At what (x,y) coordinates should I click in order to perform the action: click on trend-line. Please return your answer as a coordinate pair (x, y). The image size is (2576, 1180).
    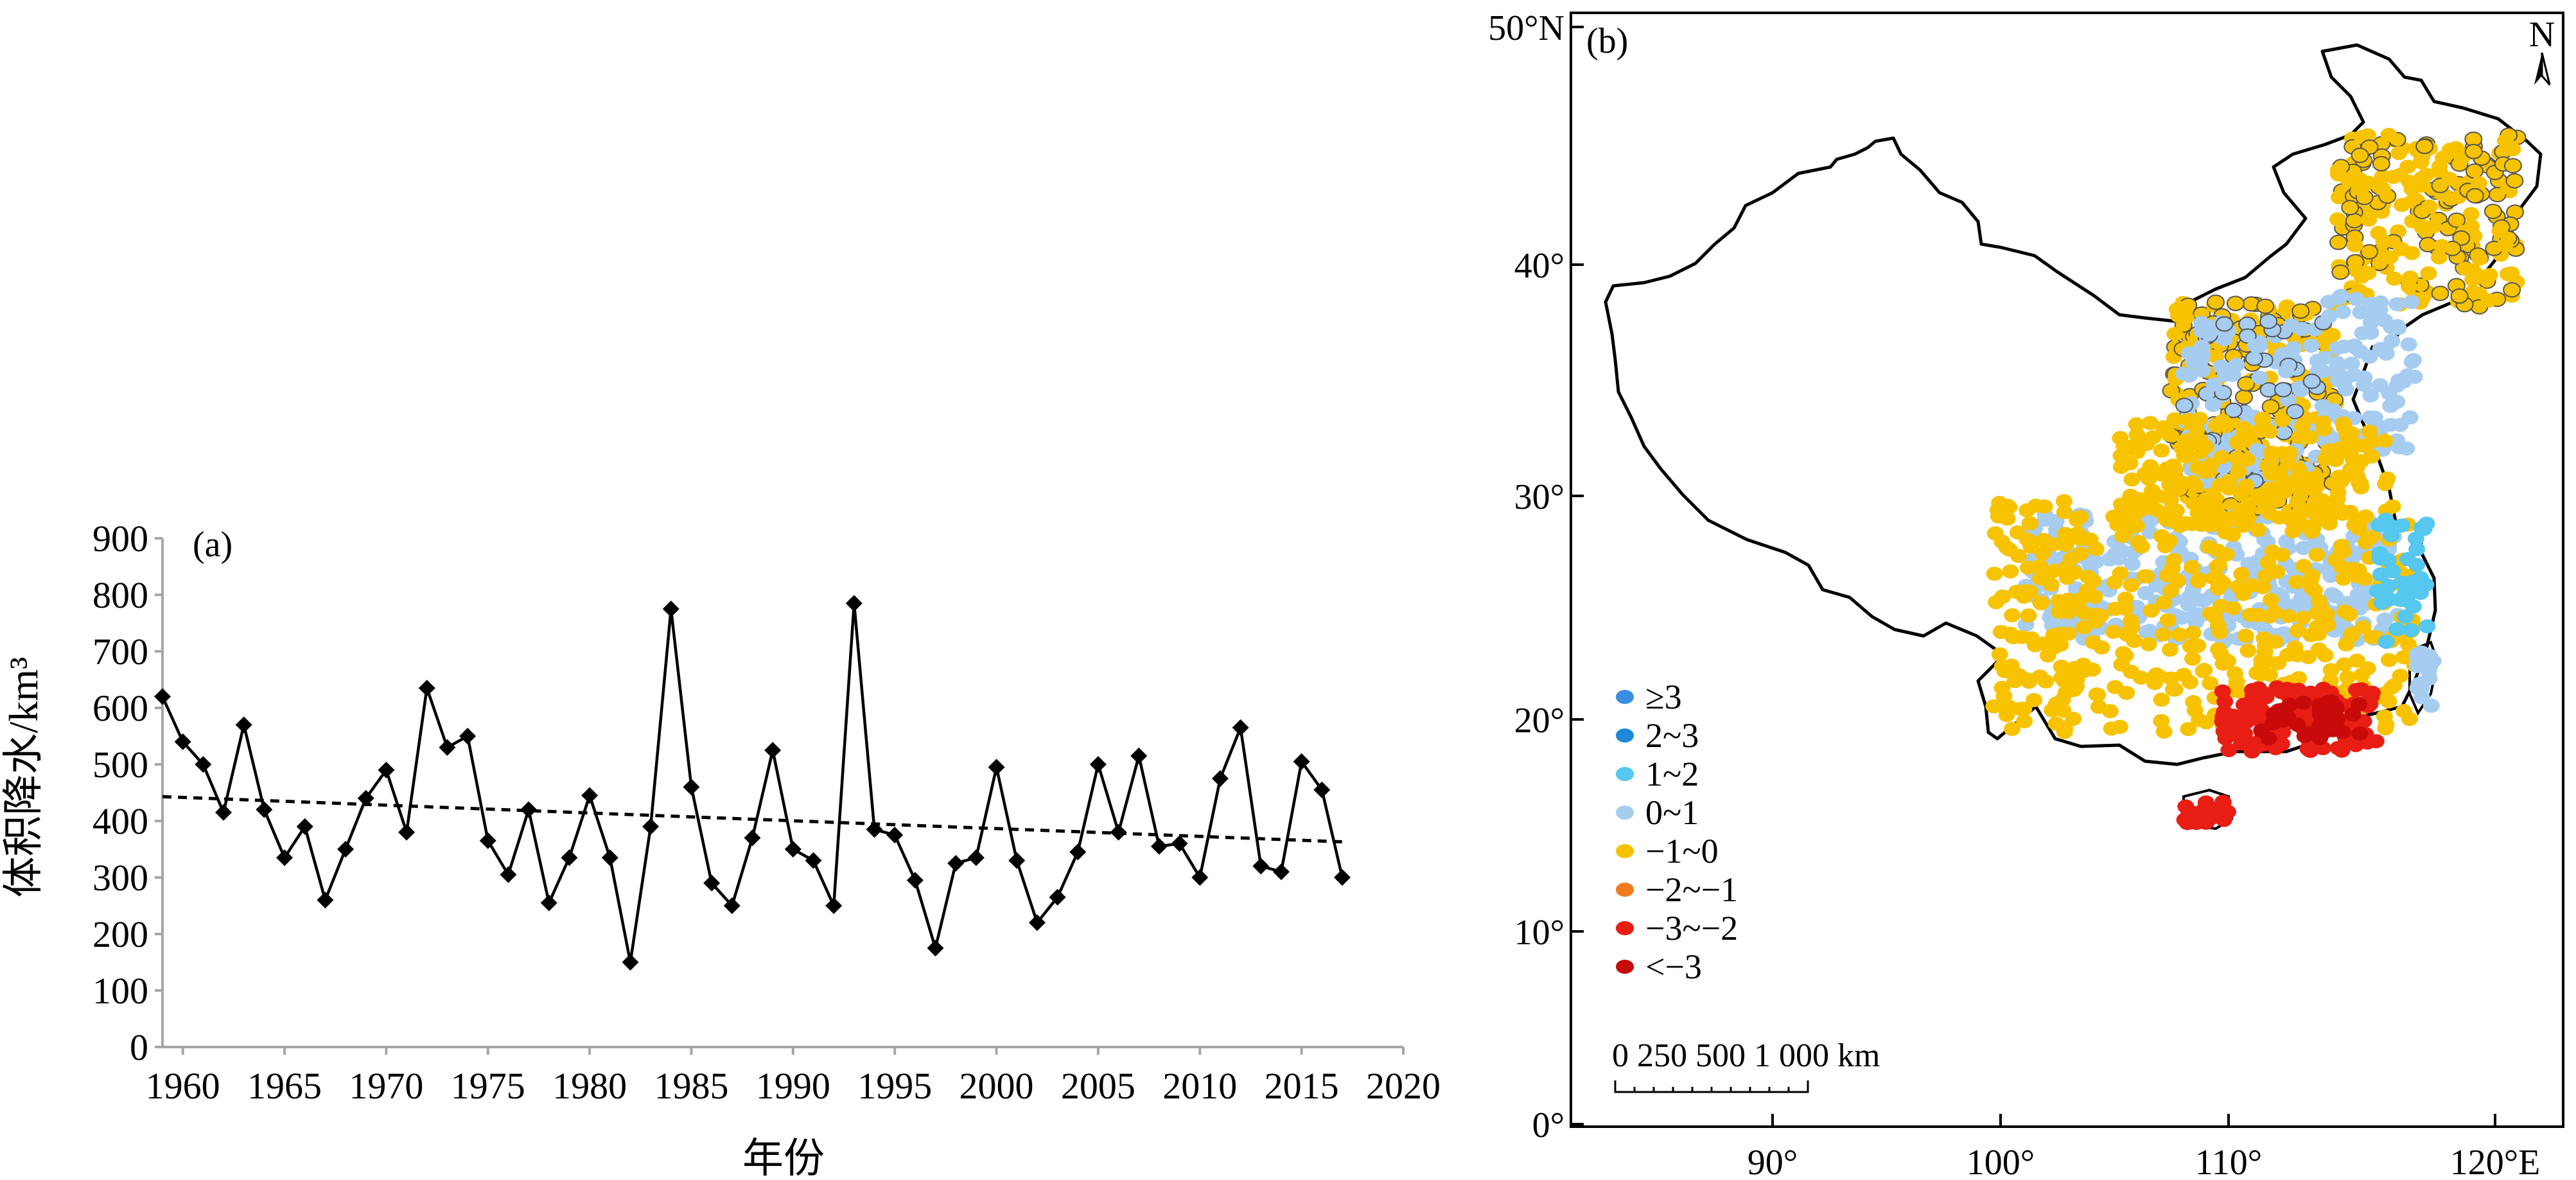
    Looking at the image, I should click on (752, 819).